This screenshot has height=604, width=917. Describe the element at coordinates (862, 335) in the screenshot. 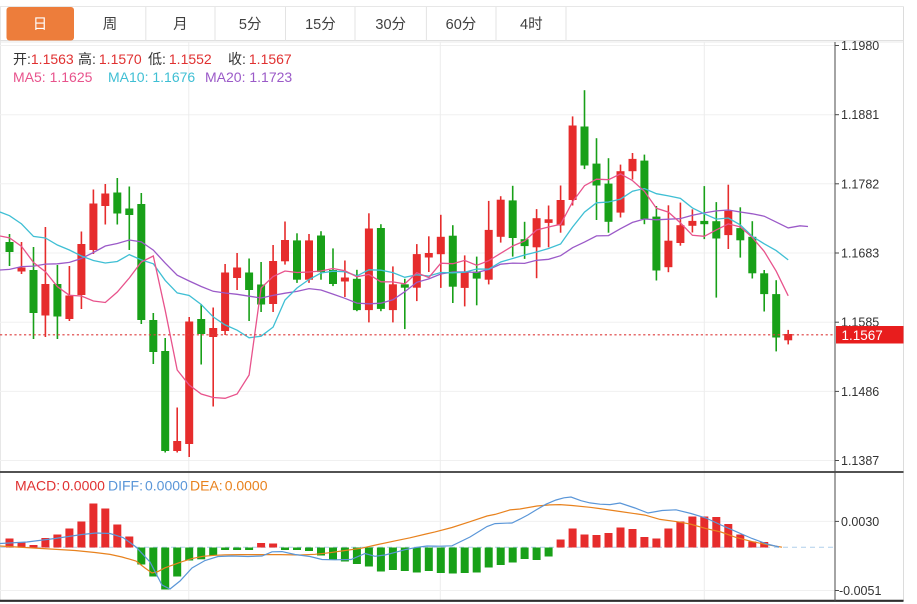

I see `svg-text: 1.1567` at that location.